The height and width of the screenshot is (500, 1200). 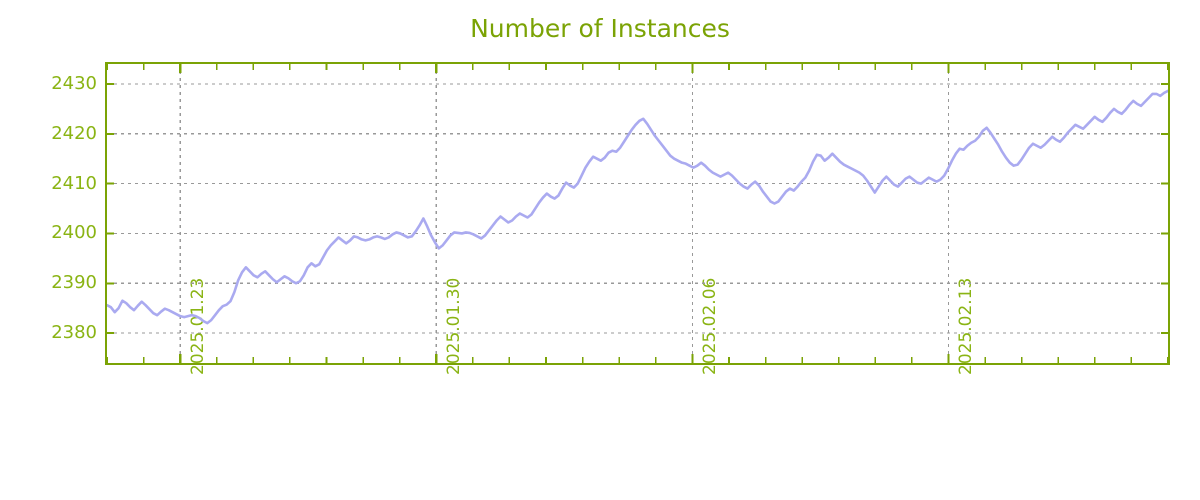 I want to click on y-tick-label: 2400, so click(x=74, y=233).